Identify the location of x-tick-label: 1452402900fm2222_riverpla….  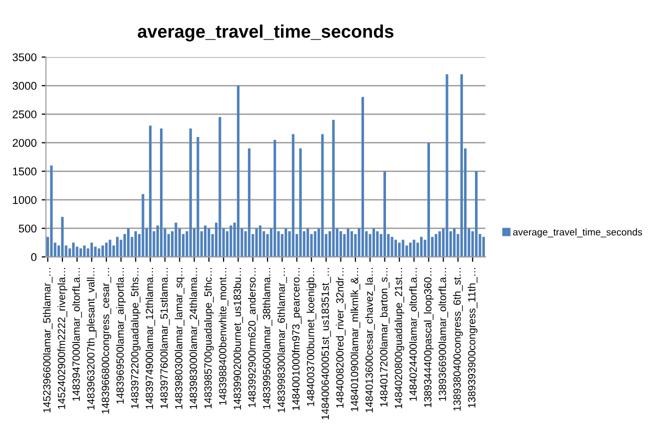
(63, 338).